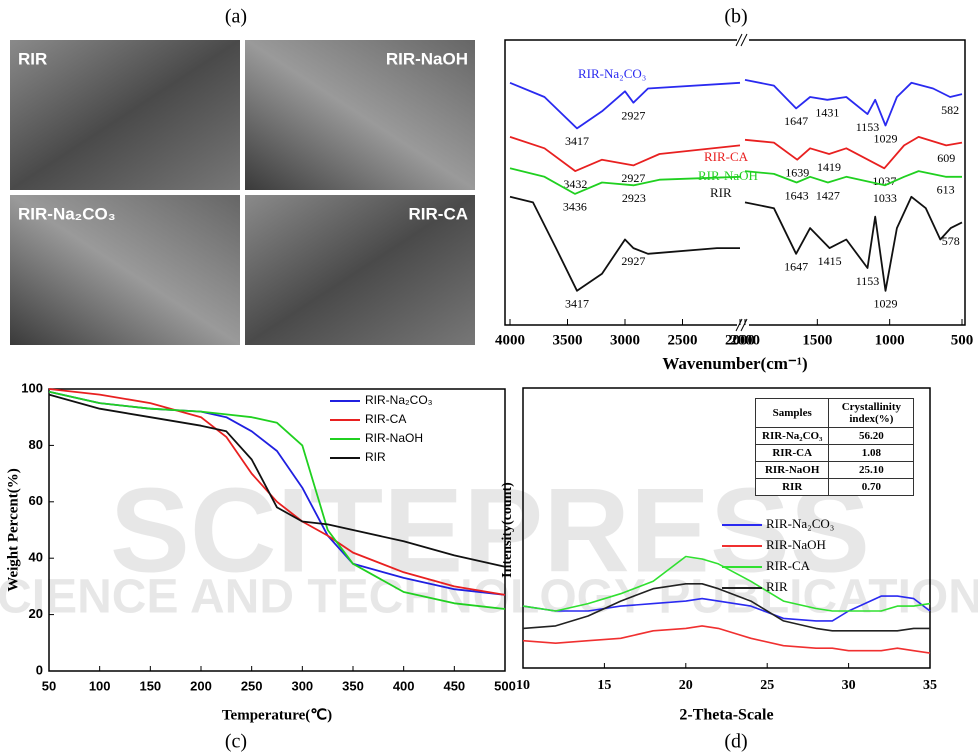 Image resolution: width=978 pixels, height=756 pixels. I want to click on table-row: Samples Crystallinity index(%), so click(834, 413).